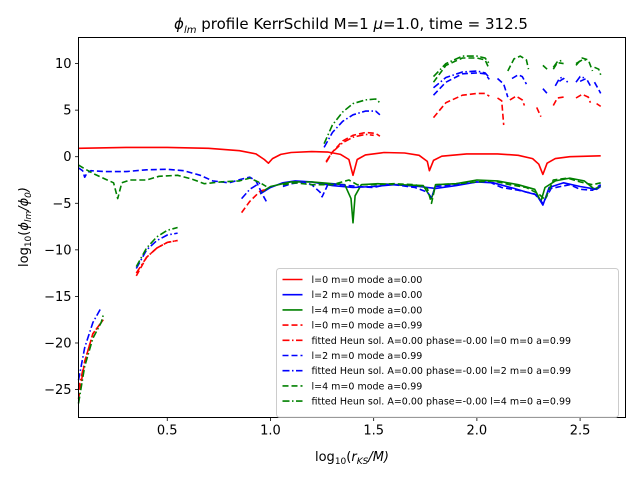  What do you see at coordinates (580, 431) in the screenshot?
I see `x-tick-label: 2.5` at bounding box center [580, 431].